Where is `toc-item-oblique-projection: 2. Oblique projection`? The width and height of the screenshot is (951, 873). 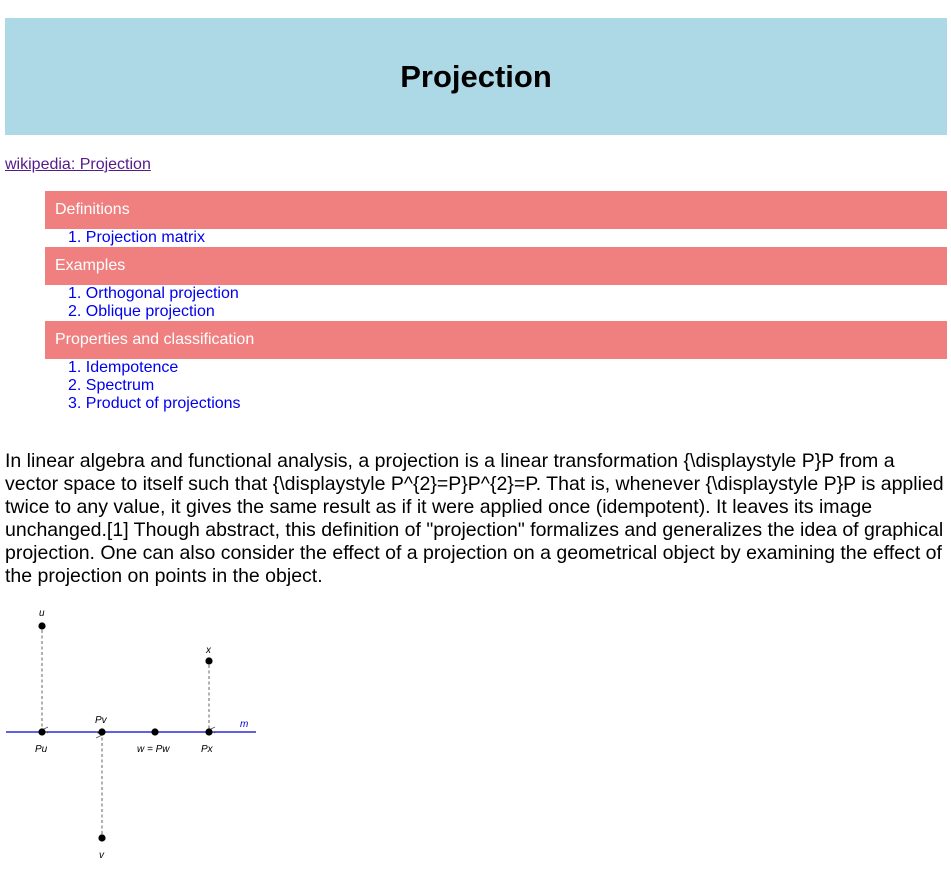 toc-item-oblique-projection: 2. Oblique projection is located at coordinates (496, 312).